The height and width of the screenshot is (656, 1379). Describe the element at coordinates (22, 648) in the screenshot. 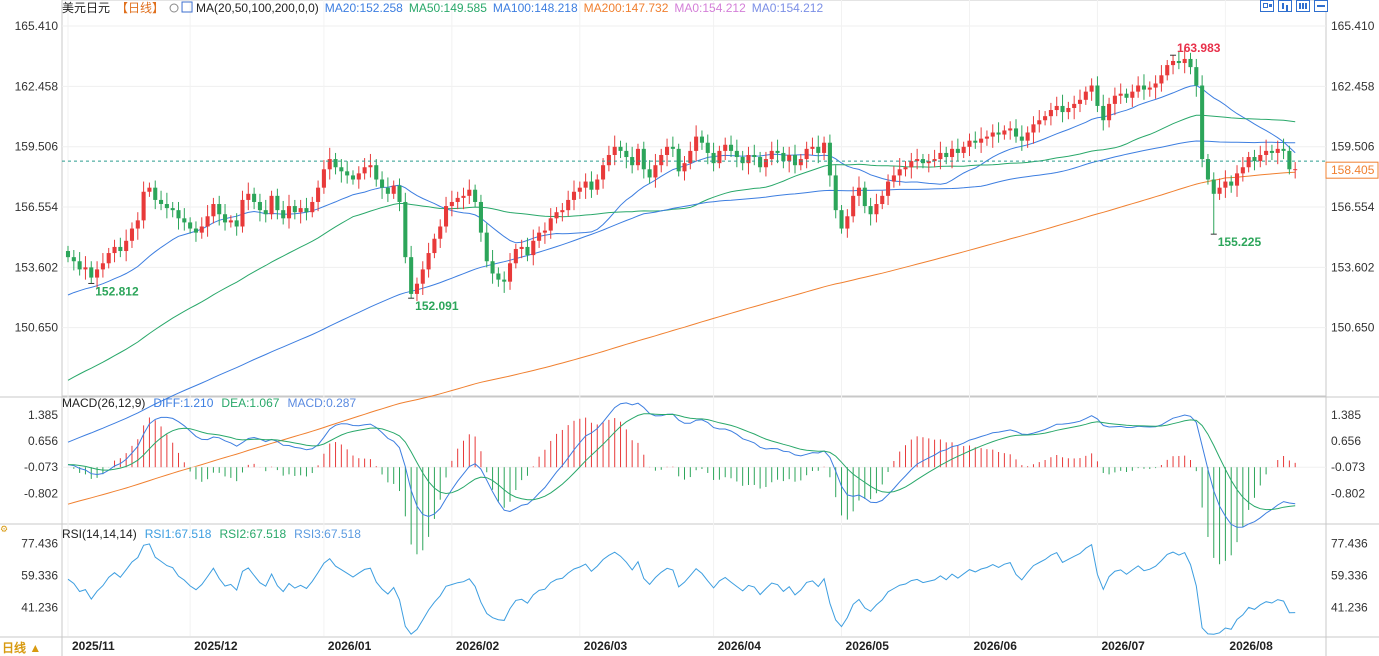

I see `period-selector: 日线 ▲` at that location.